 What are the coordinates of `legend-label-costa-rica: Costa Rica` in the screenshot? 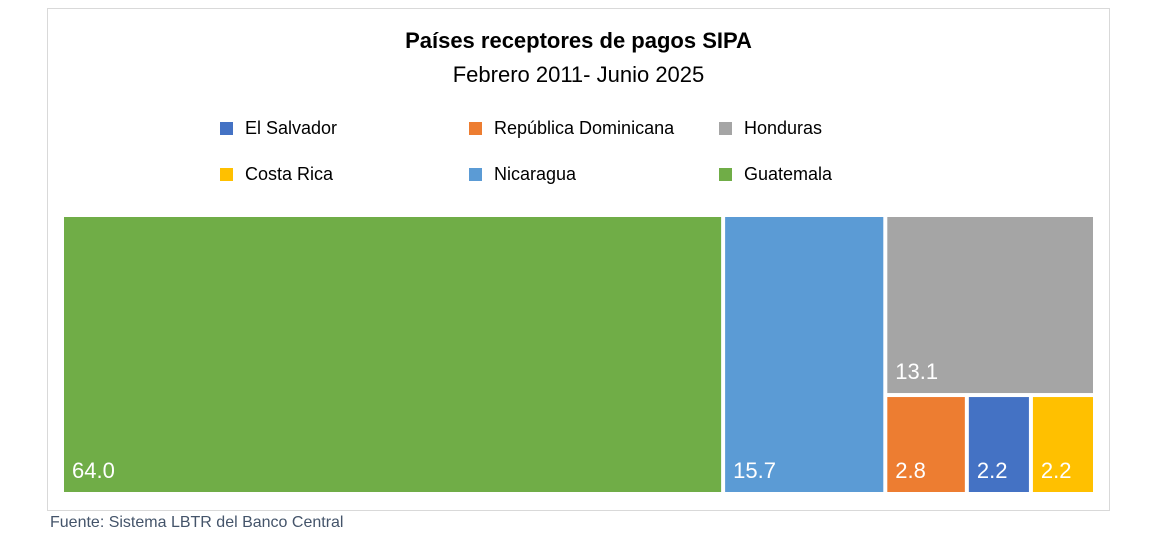 It's located at (289, 174).